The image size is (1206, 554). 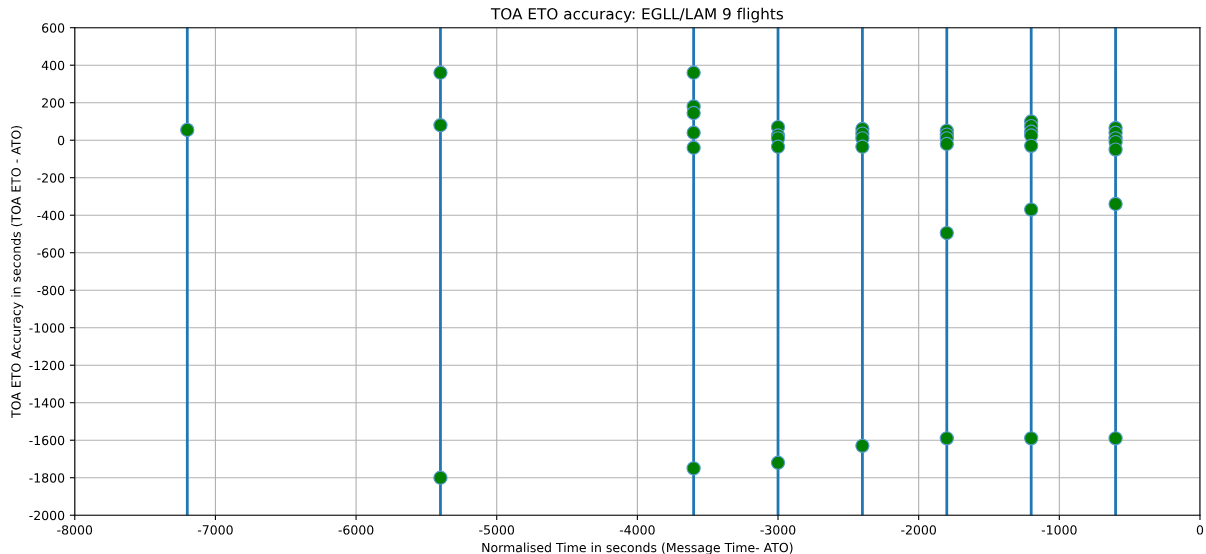 What do you see at coordinates (17, 272) in the screenshot?
I see `y-axis-title: TOA ETO Accuracy in seconds (TOA ETO - ATO)` at bounding box center [17, 272].